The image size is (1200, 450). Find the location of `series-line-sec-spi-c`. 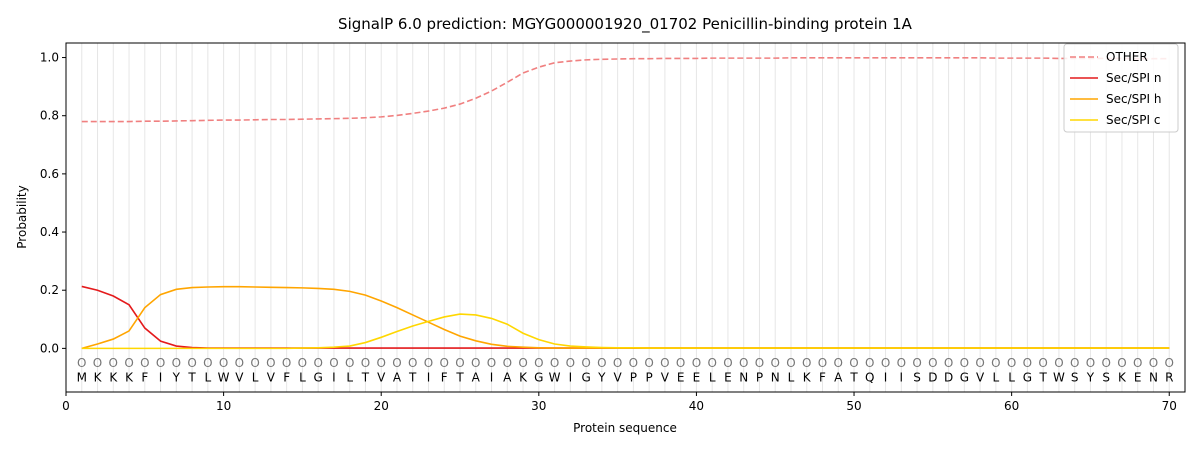

series-line-sec-spi-c is located at coordinates (625, 331).